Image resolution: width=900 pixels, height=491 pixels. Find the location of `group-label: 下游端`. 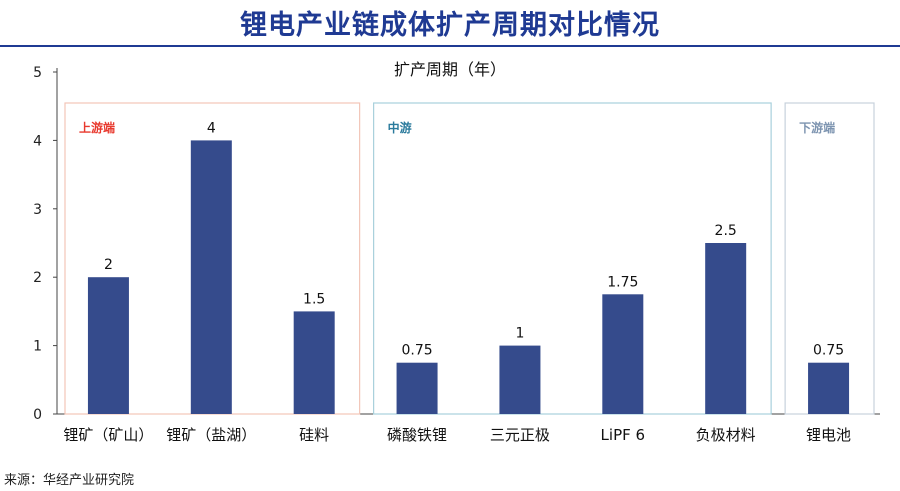

group-label: 下游端 is located at coordinates (817, 127).